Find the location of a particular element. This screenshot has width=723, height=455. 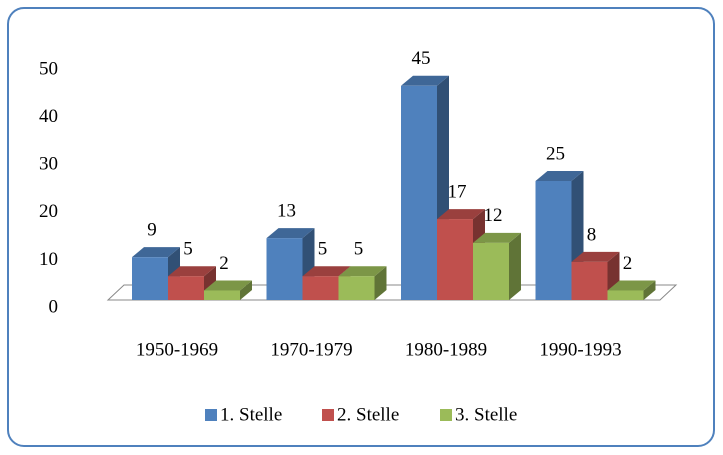

legend-label: 1. Stelle is located at coordinates (251, 414).